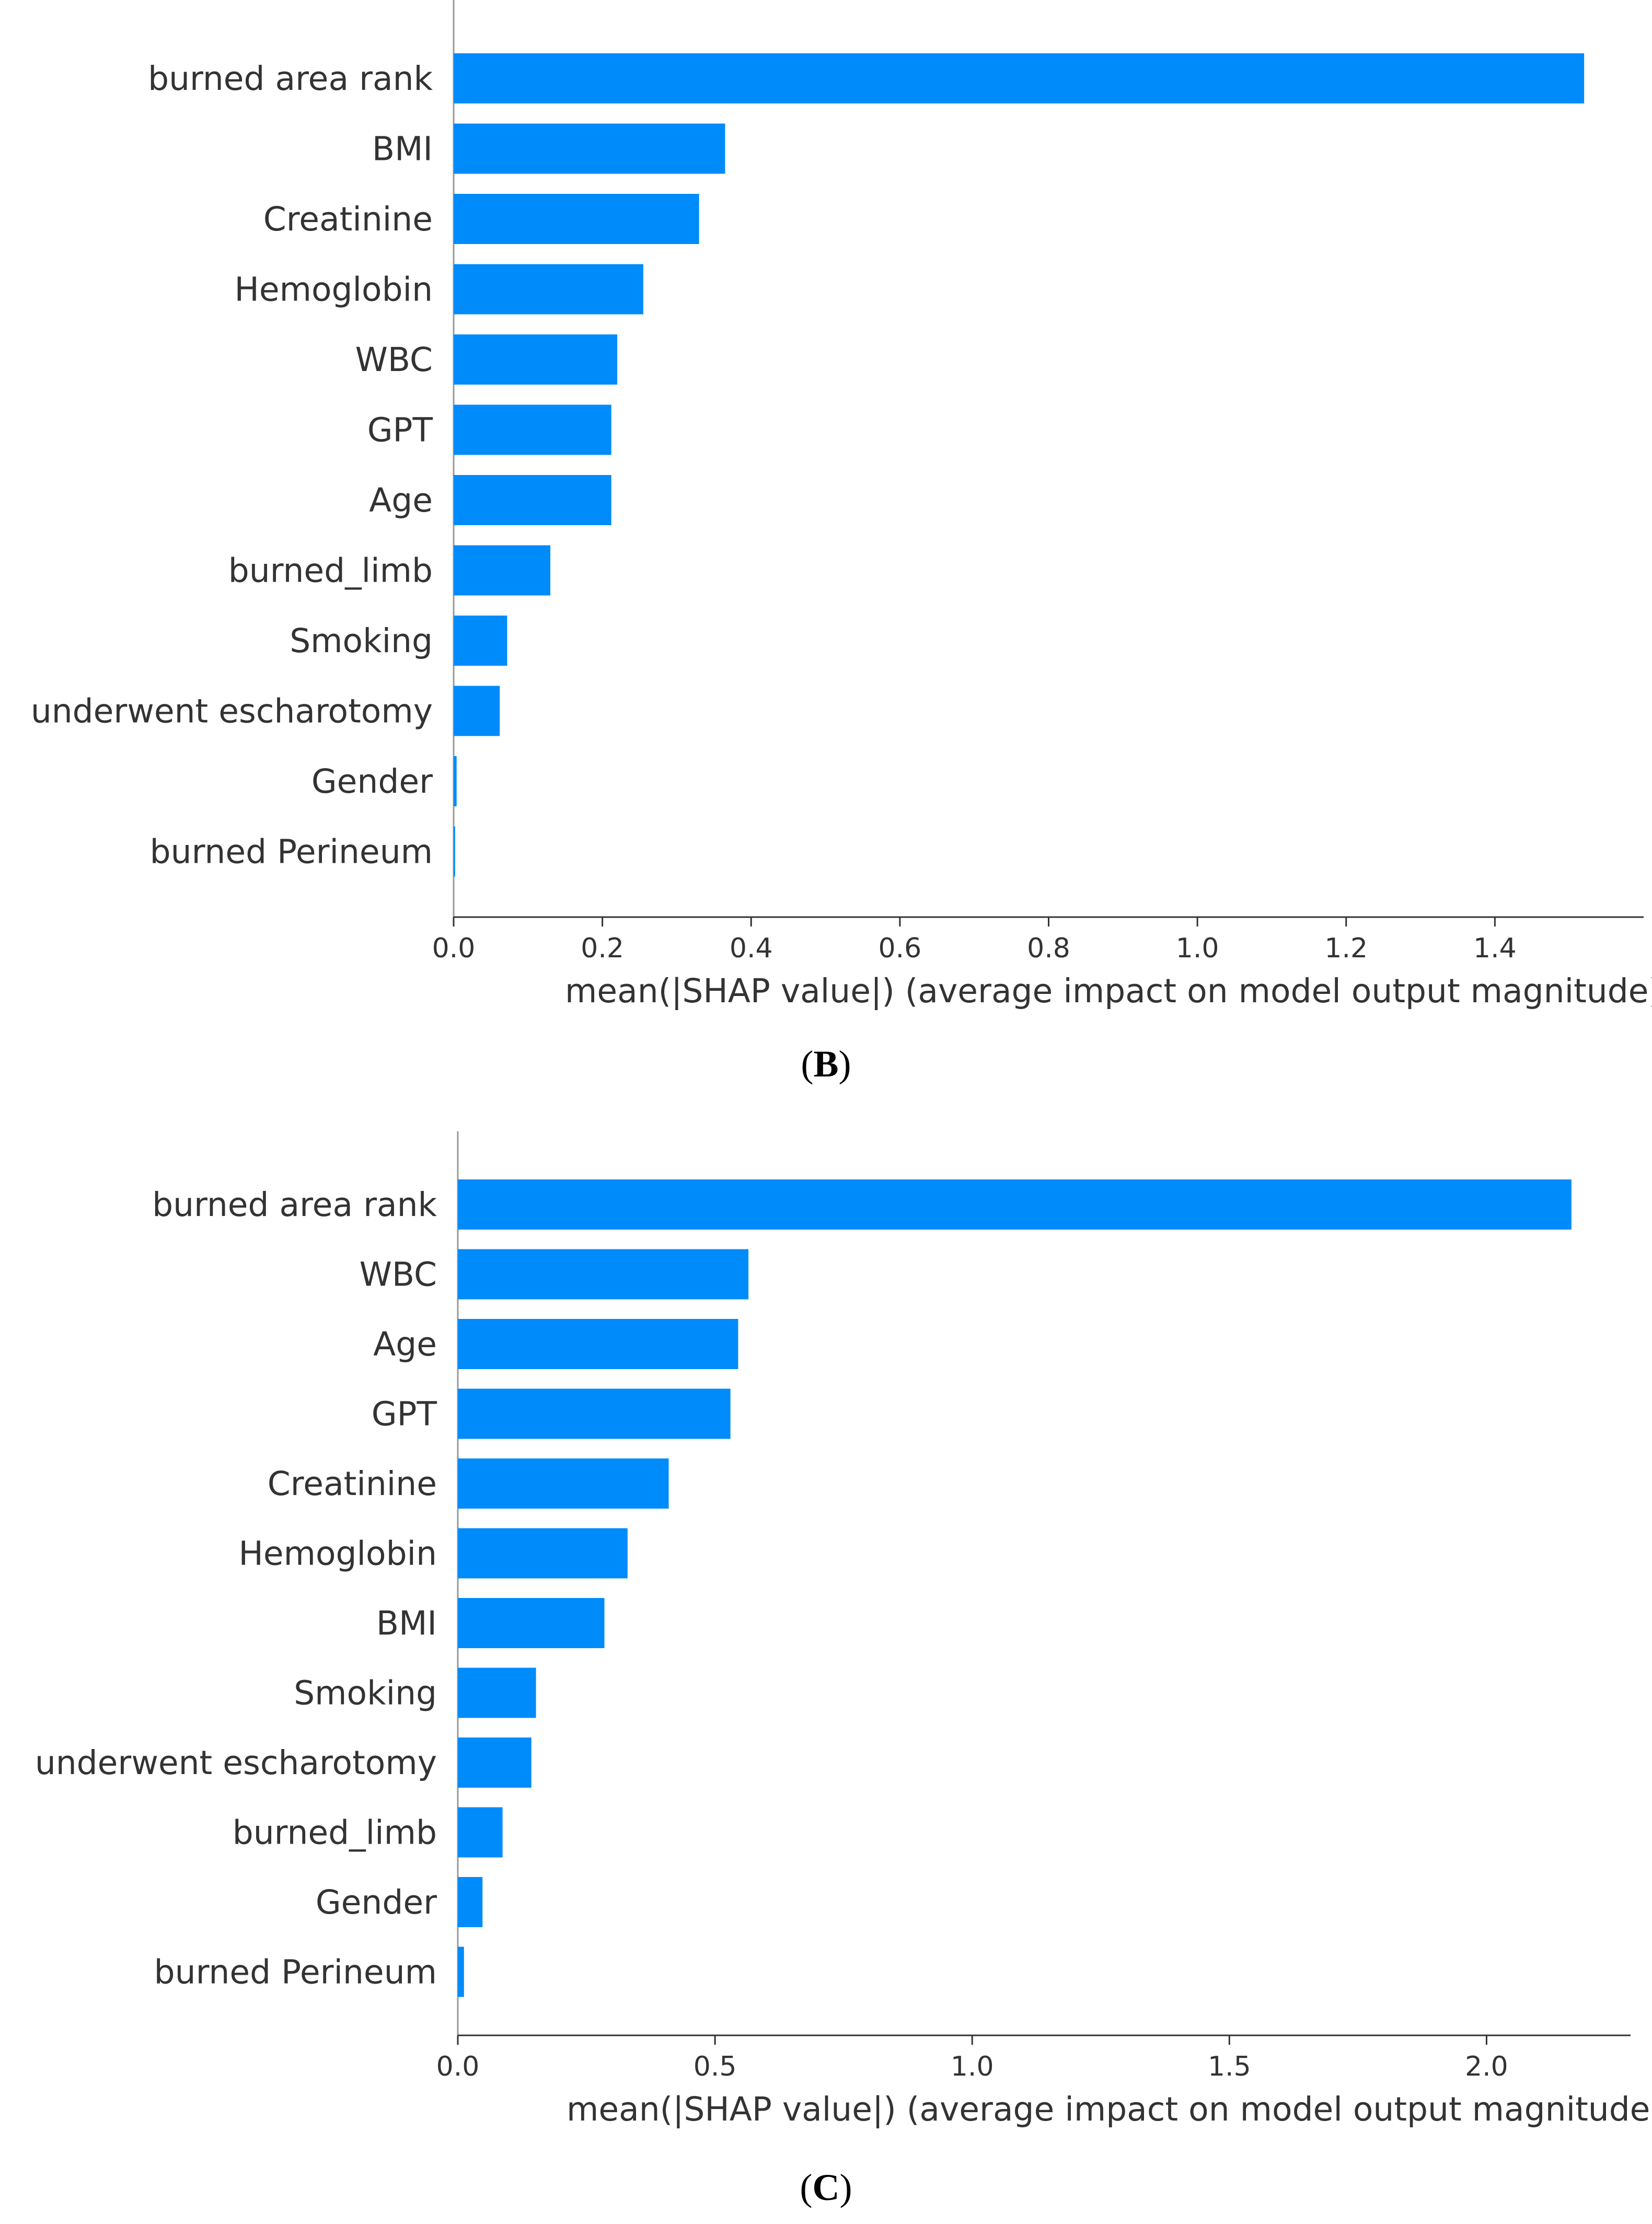 The image size is (1652, 2224). What do you see at coordinates (330, 571) in the screenshot?
I see `category-label-b-7: burned_limb` at bounding box center [330, 571].